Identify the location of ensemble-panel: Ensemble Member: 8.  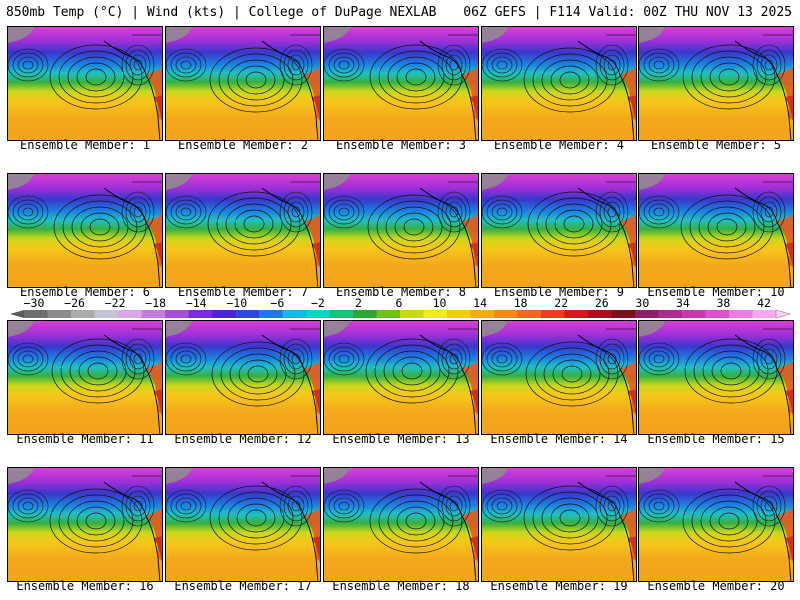
(401, 239).